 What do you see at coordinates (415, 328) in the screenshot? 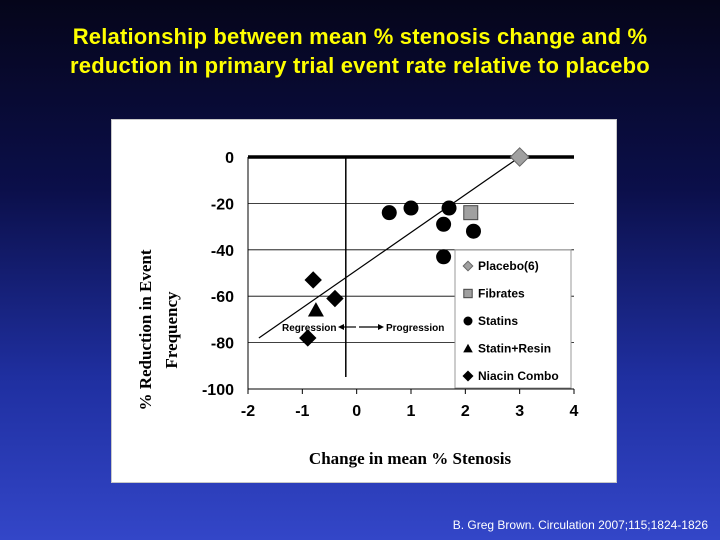
I see `progression-label: Progression` at bounding box center [415, 328].